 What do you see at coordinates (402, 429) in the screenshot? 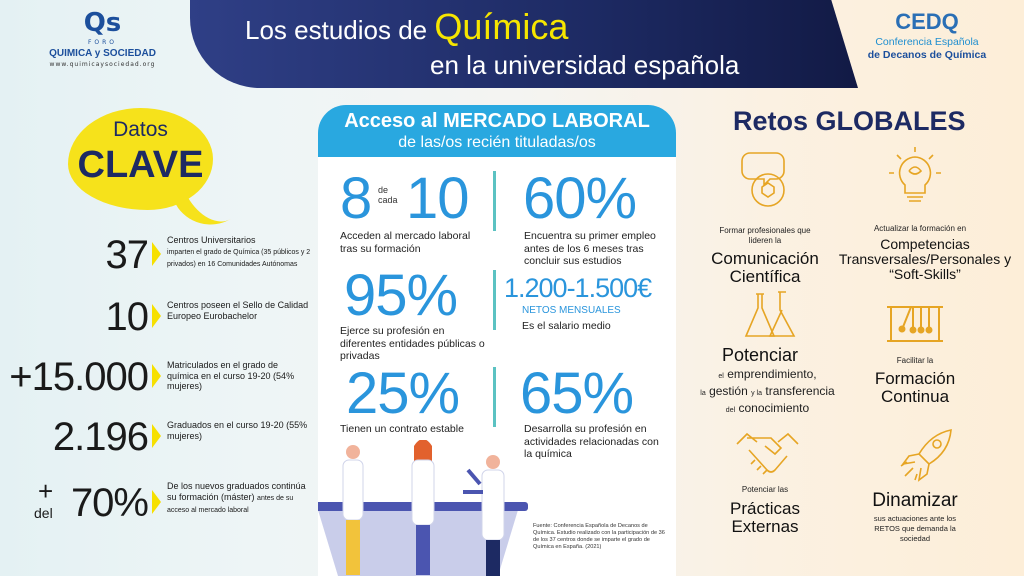
I see `stat-text: Tienen un contrato estable` at bounding box center [402, 429].